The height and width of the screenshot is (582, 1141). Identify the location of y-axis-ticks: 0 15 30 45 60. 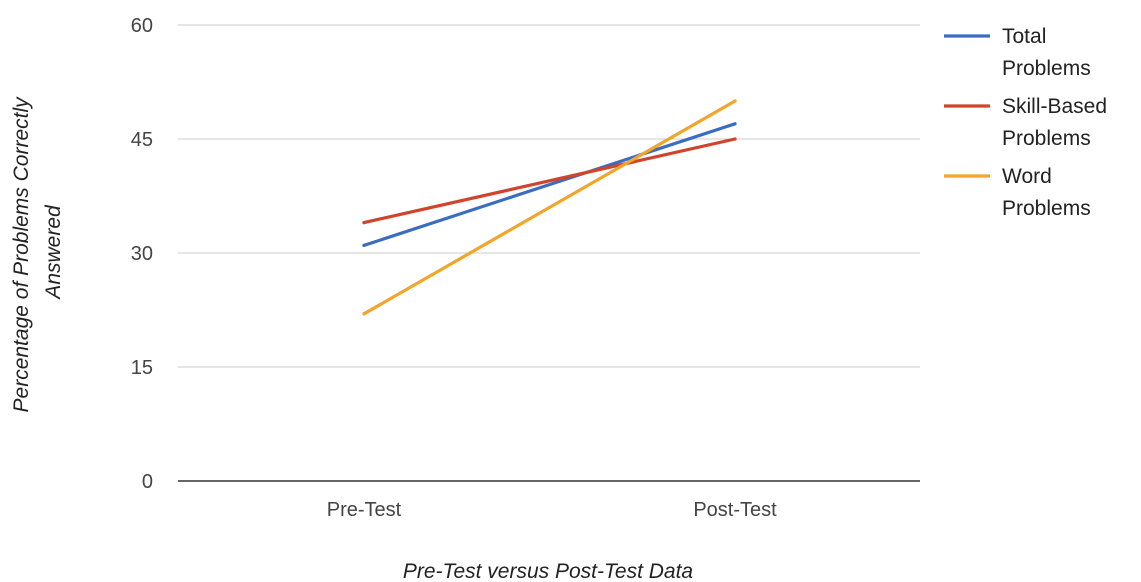
(142, 254).